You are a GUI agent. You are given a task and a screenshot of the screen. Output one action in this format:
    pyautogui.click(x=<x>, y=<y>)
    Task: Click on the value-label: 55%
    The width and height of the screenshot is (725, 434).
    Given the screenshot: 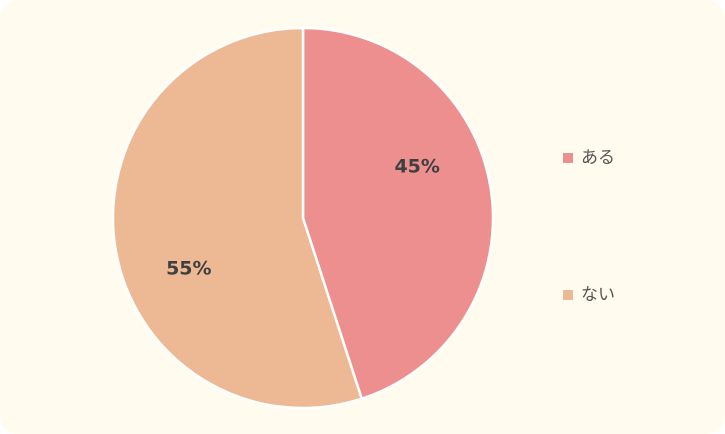 What is the action you would take?
    pyautogui.click(x=188, y=268)
    